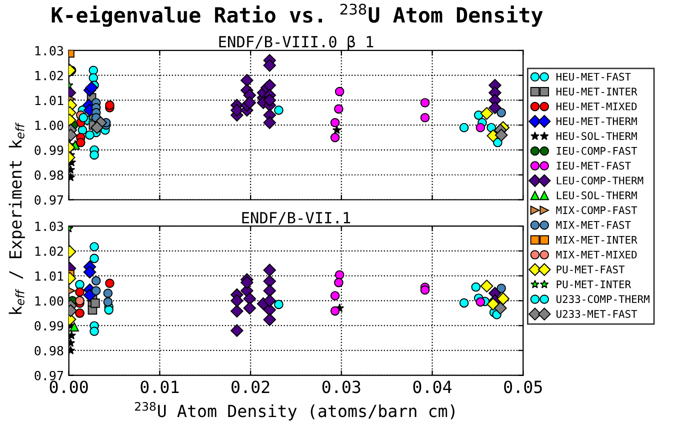 The width and height of the screenshot is (675, 439). Describe the element at coordinates (16, 218) in the screenshot. I see `y-axis-title: k$_{eff}$ / Experiment k$_{eff}$` at that location.